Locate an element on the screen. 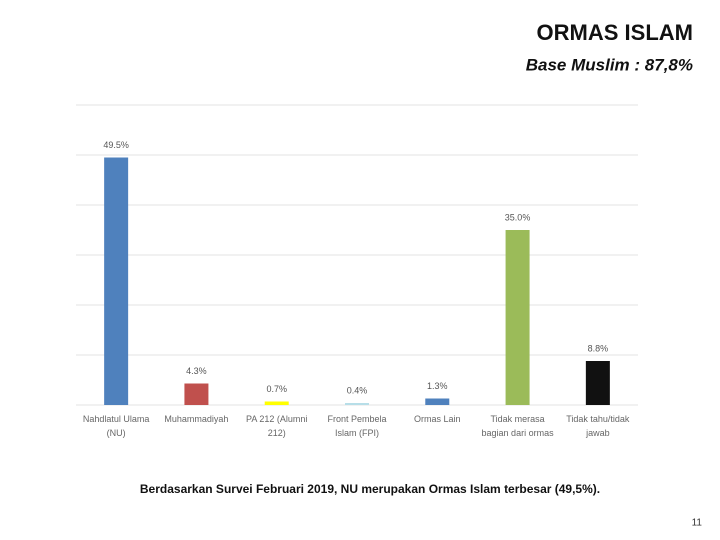 The image size is (720, 540). x-tick-label: Front Pembela Islam (FPI) is located at coordinates (357, 426).